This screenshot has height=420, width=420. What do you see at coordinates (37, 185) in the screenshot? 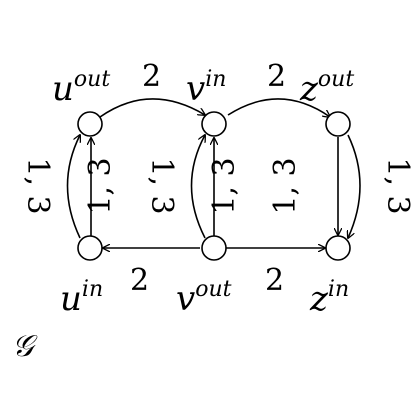
I see `edge-label-u-left-arc: 1, 3` at bounding box center [37, 185].